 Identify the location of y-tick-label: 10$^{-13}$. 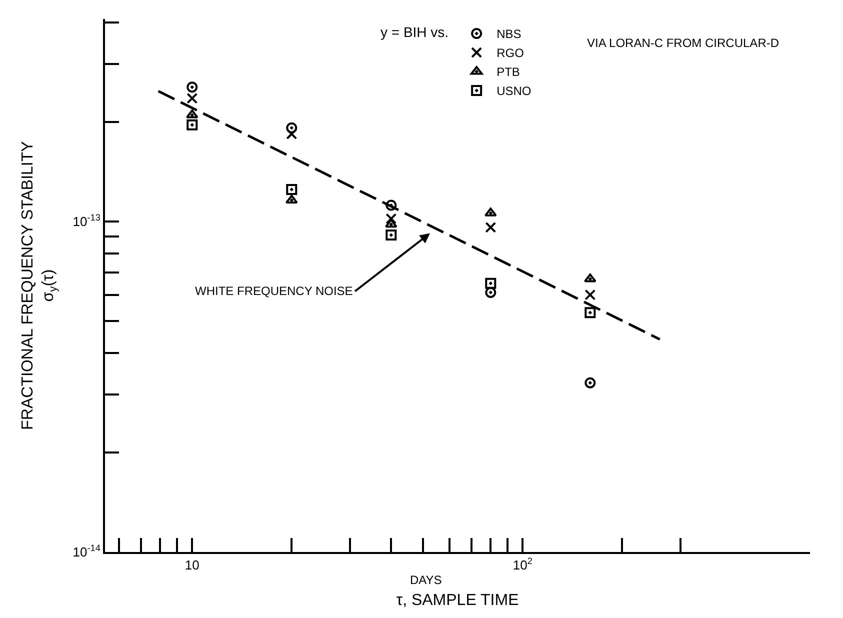
(86, 221).